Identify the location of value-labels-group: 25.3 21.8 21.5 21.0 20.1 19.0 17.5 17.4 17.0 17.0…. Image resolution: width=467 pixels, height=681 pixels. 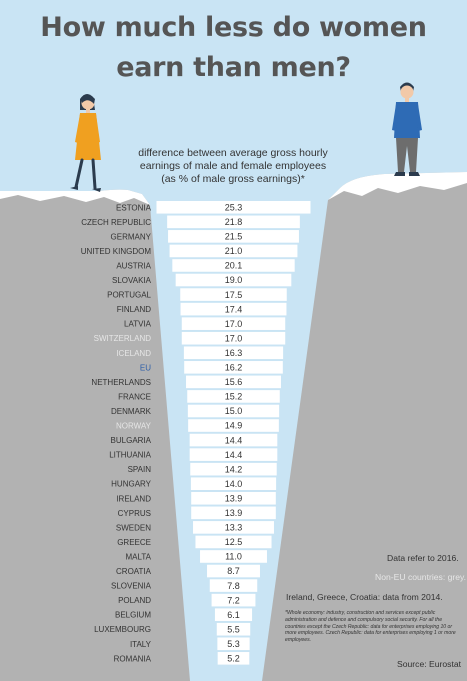
(234, 432).